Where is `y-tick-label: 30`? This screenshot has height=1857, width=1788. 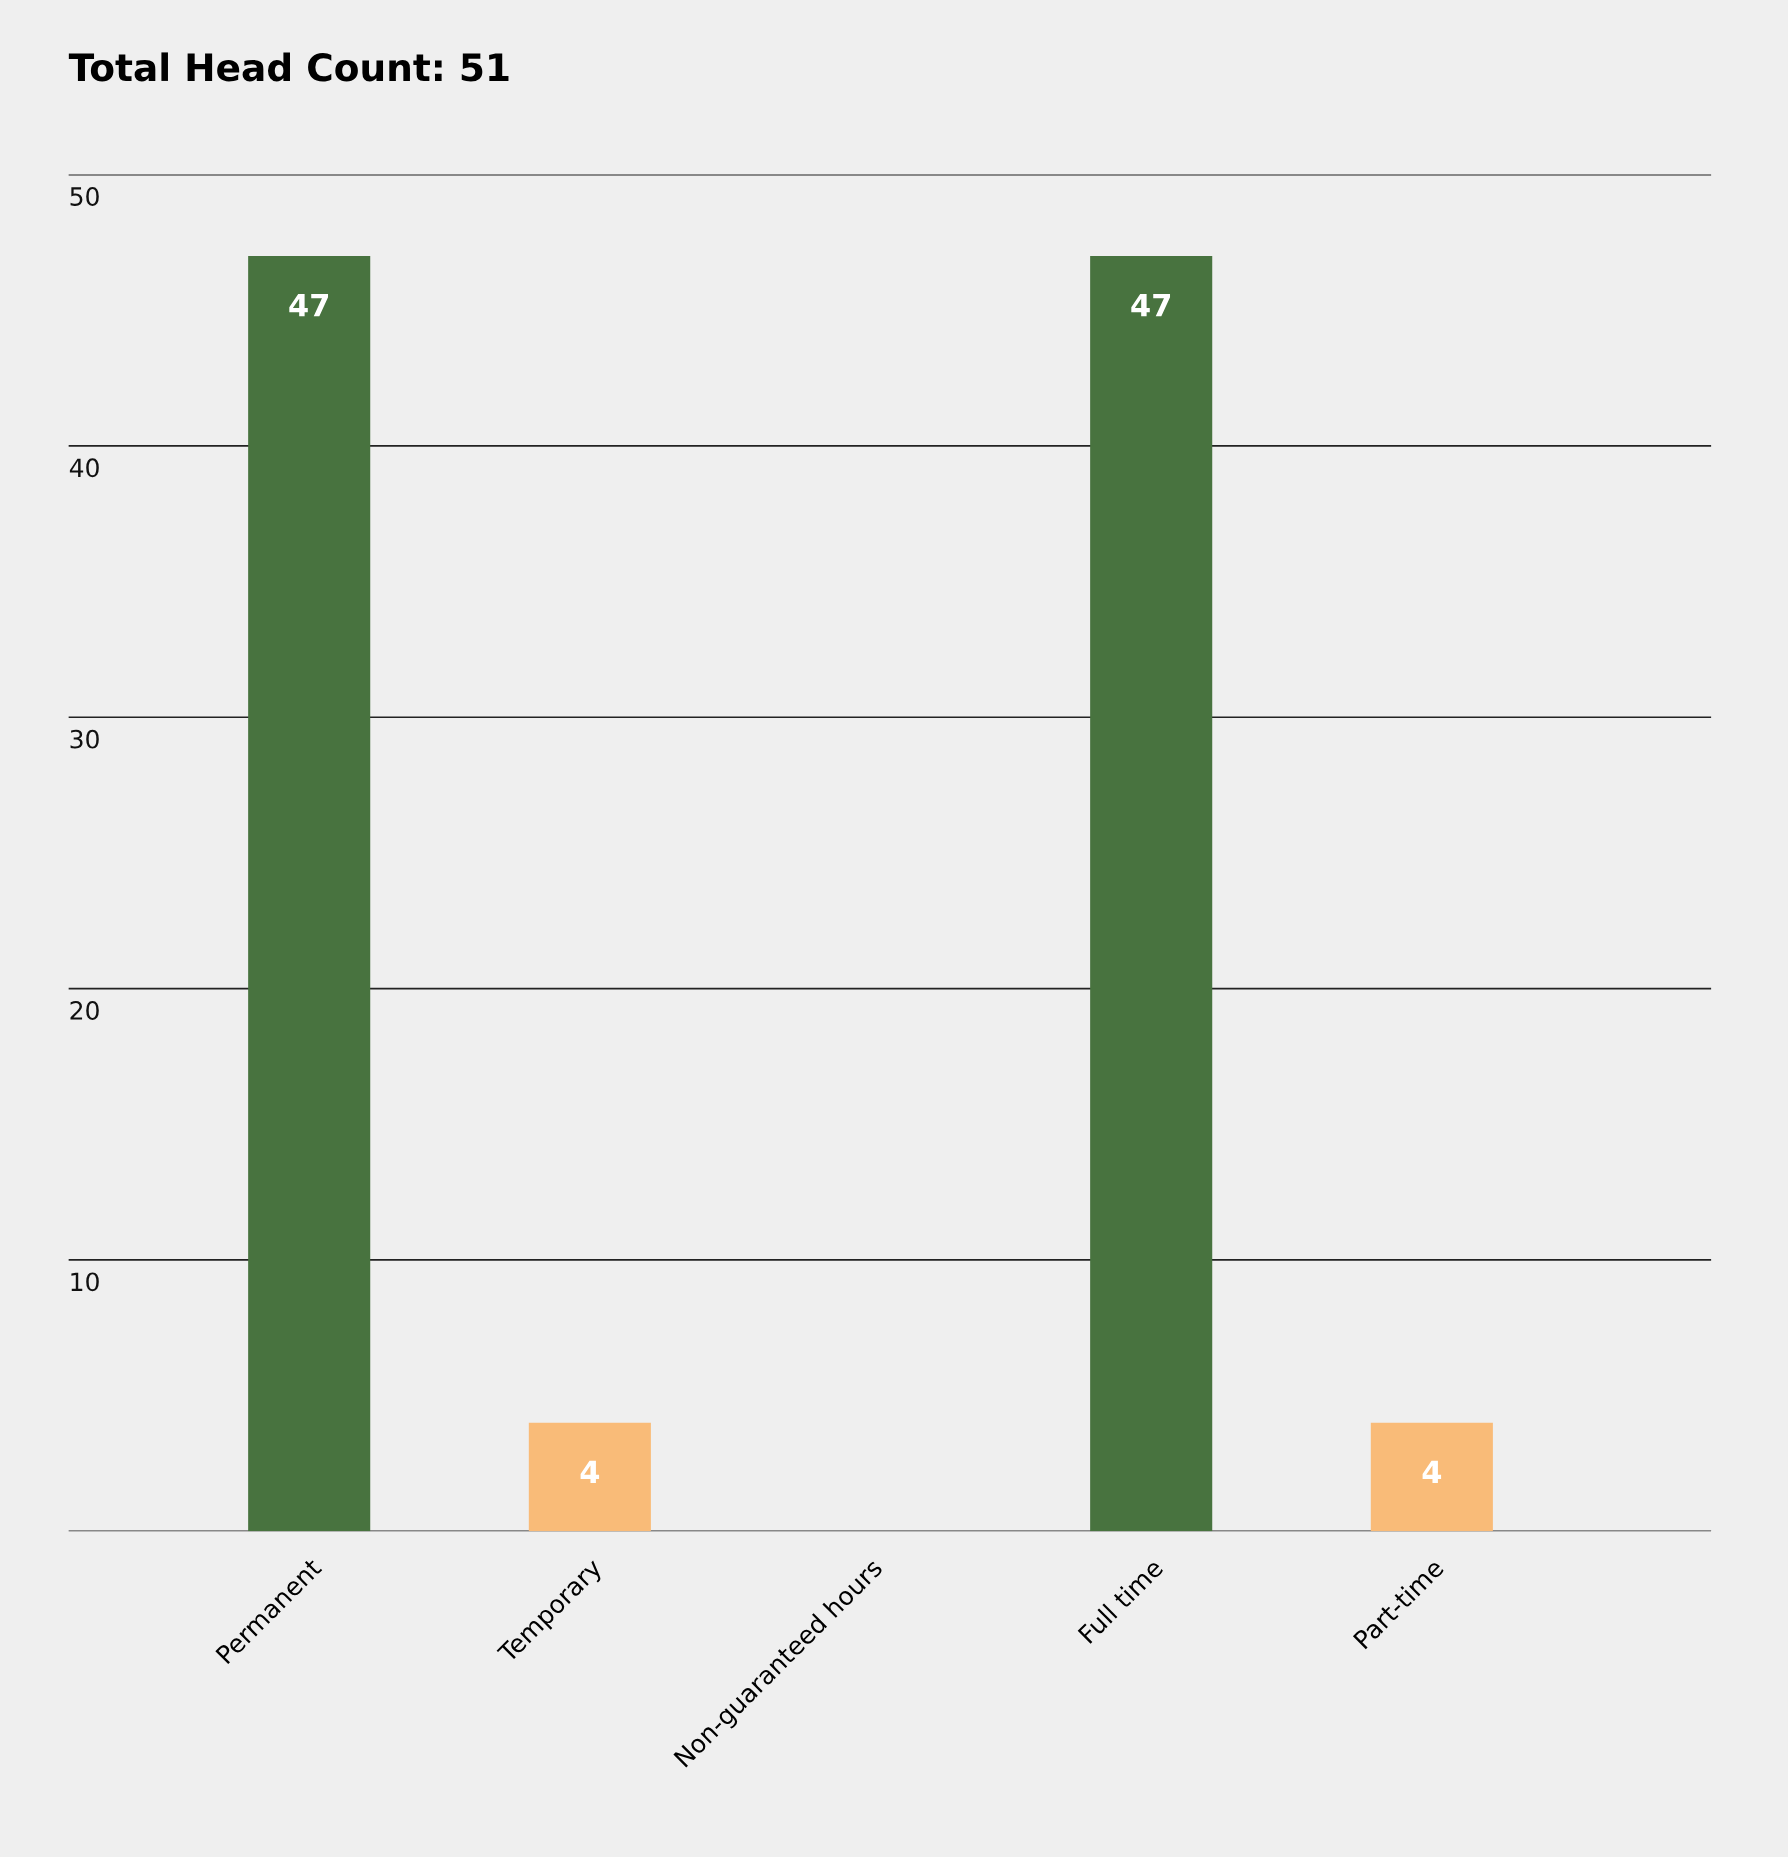
y-tick-label: 30 is located at coordinates (84, 739).